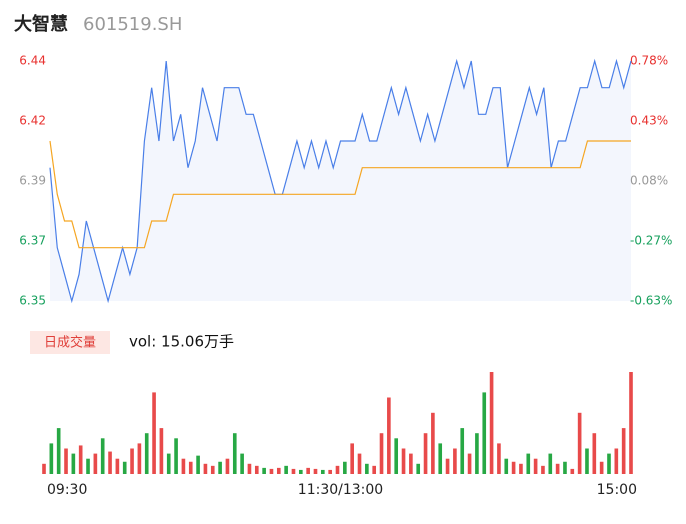 The height and width of the screenshot is (524, 686). What do you see at coordinates (181, 342) in the screenshot?
I see `volume-total: vol: 15.06万手` at bounding box center [181, 342].